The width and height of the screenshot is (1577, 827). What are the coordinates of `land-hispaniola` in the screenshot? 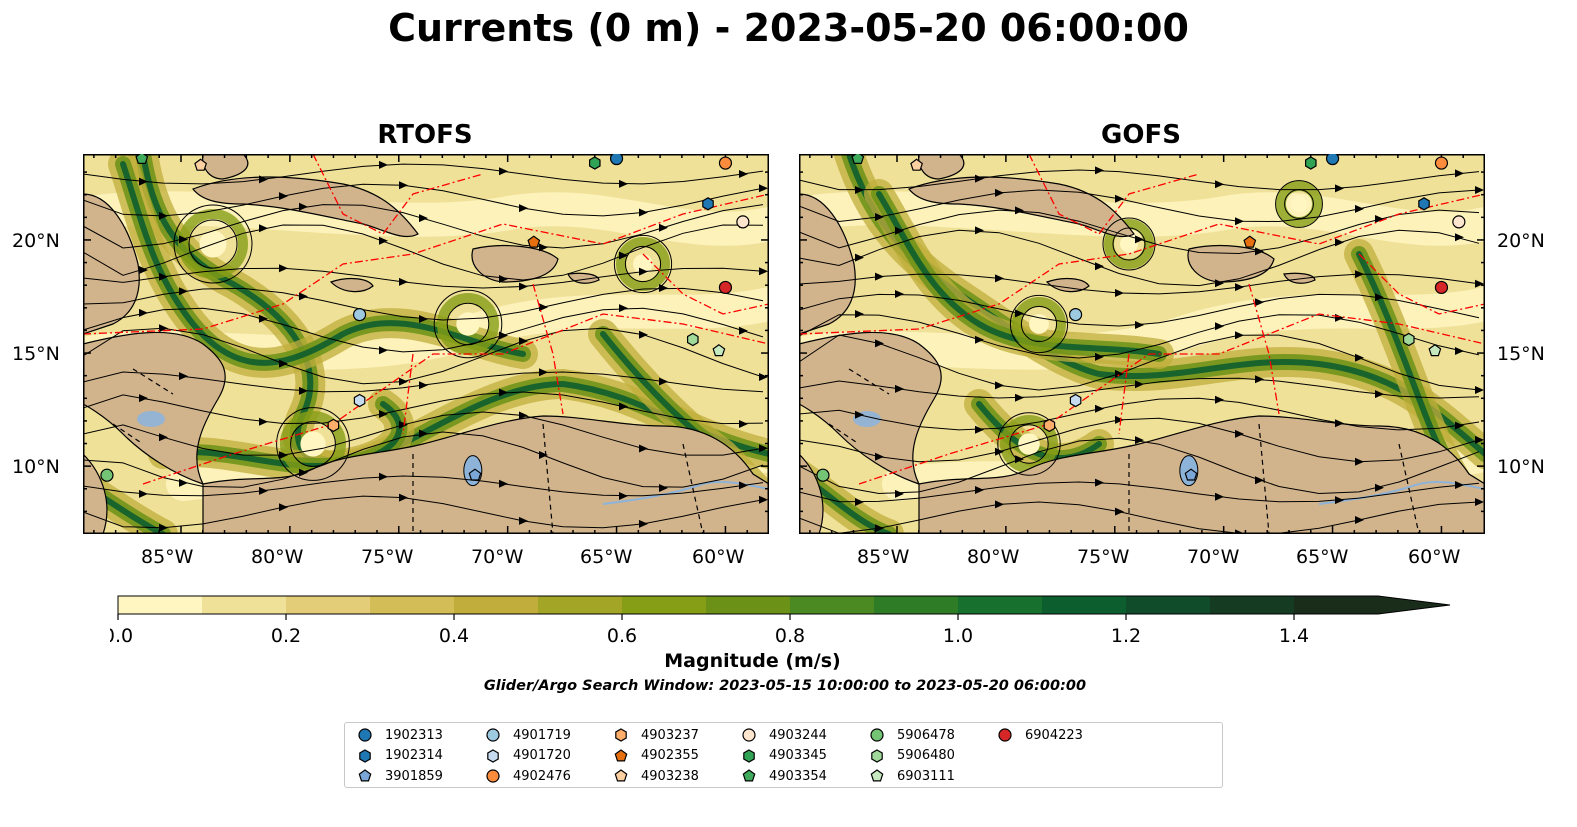 It's located at (515, 264).